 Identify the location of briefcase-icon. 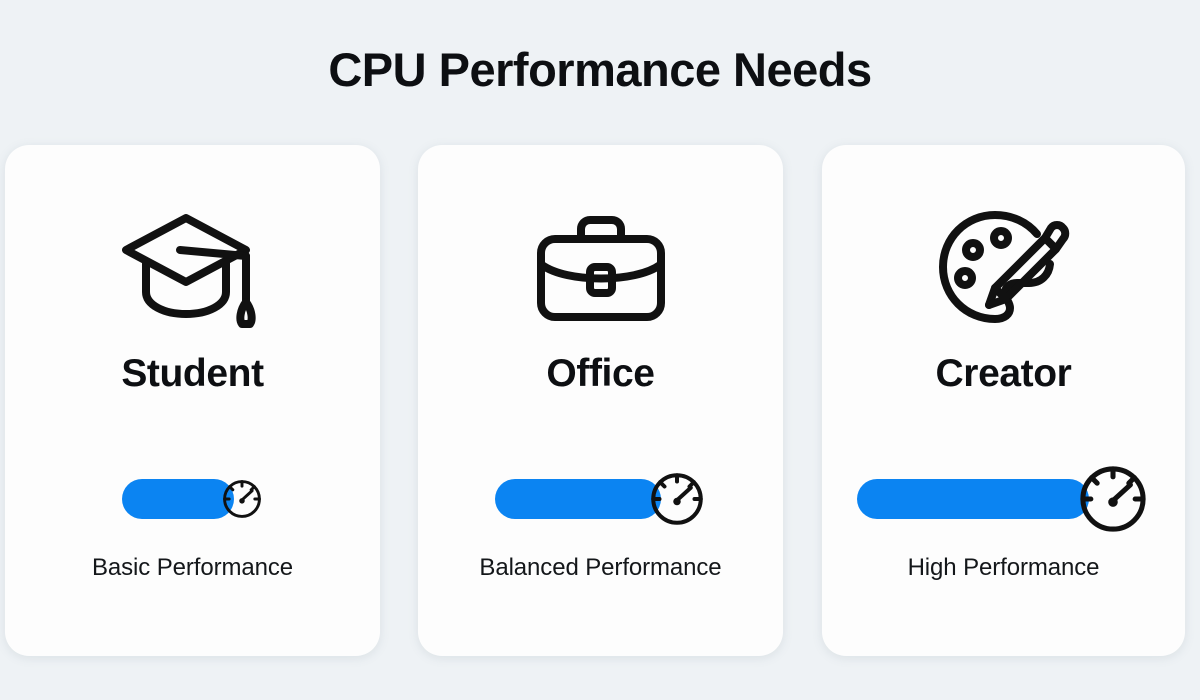
(601, 268).